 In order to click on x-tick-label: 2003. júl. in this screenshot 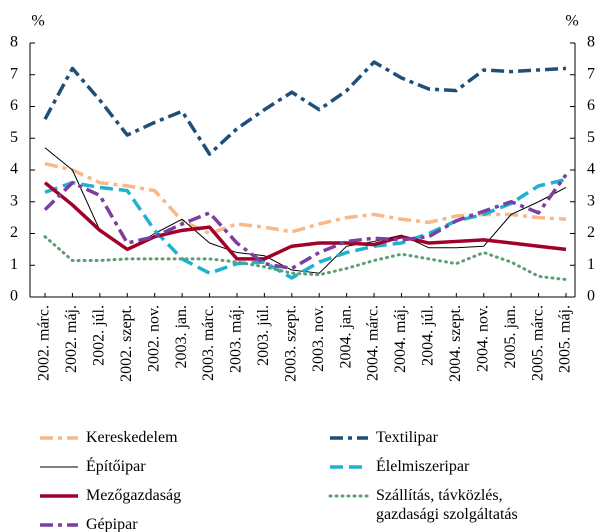, I will do `click(263, 335)`.